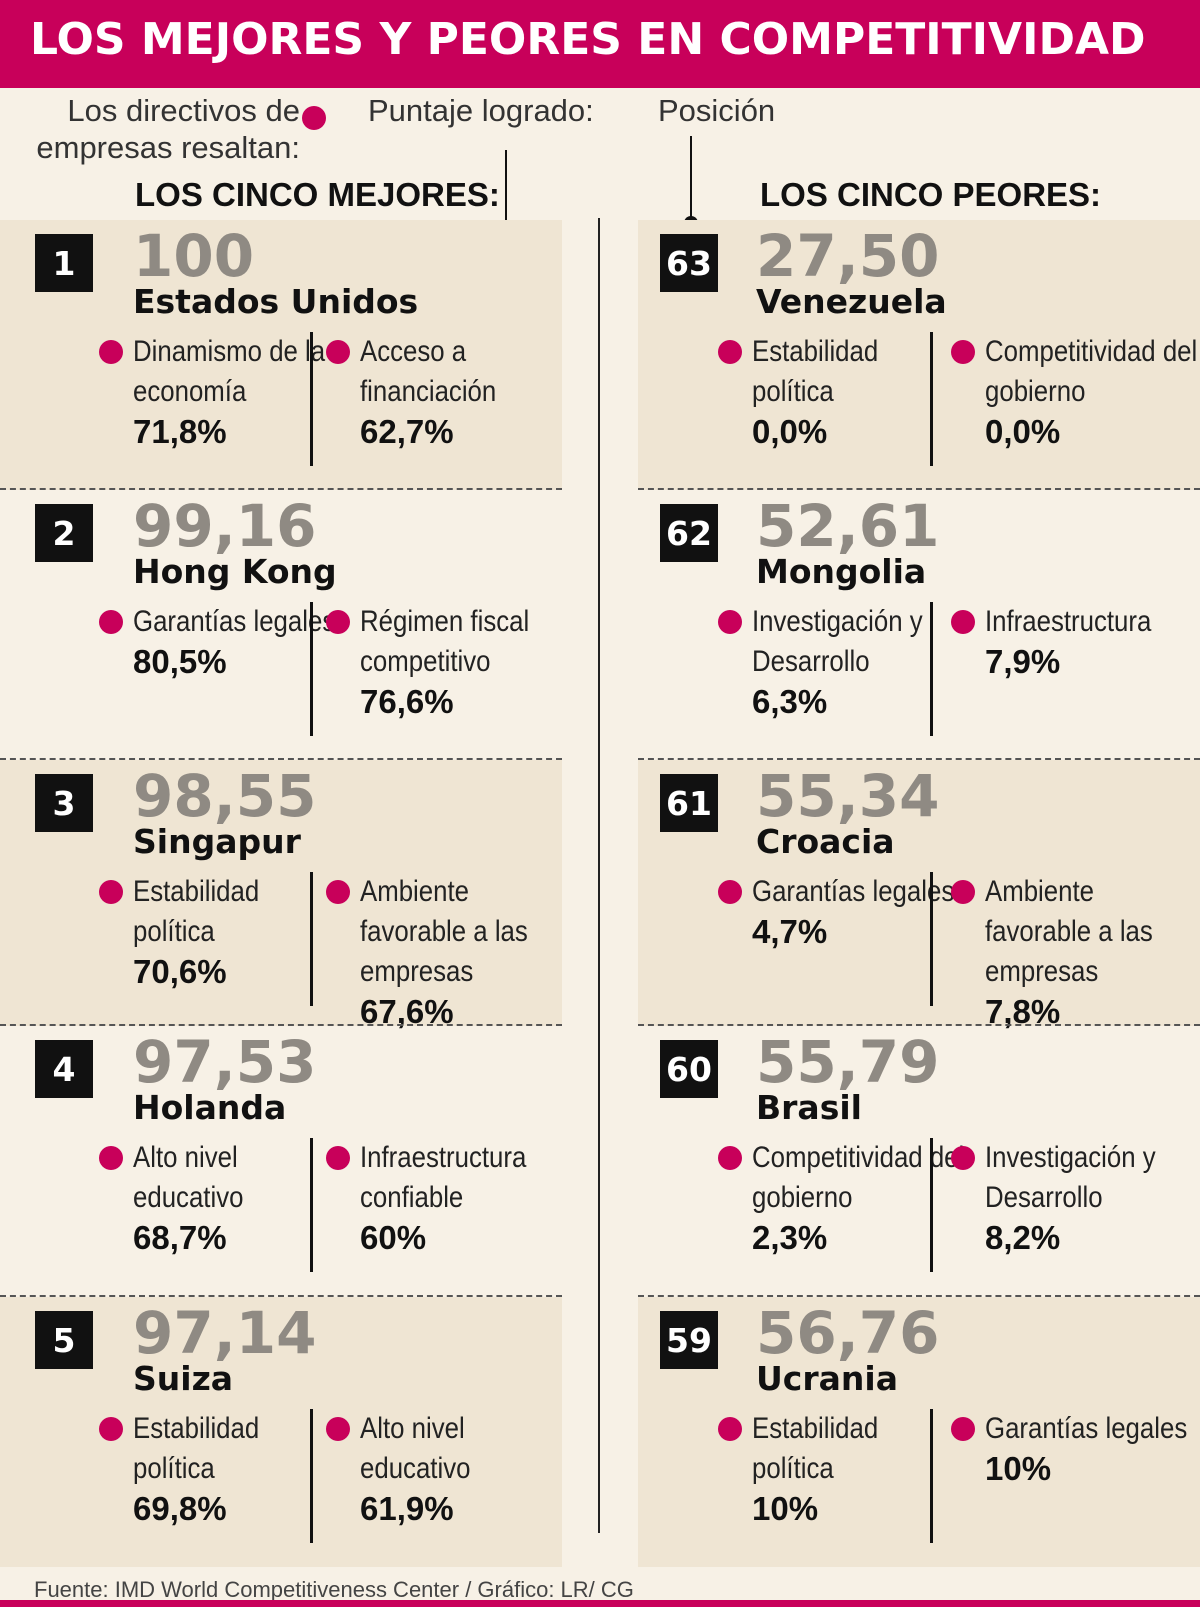 The height and width of the screenshot is (1607, 1200). What do you see at coordinates (837, 641) in the screenshot?
I see `indicator-label: Investigación y Desarrollo` at bounding box center [837, 641].